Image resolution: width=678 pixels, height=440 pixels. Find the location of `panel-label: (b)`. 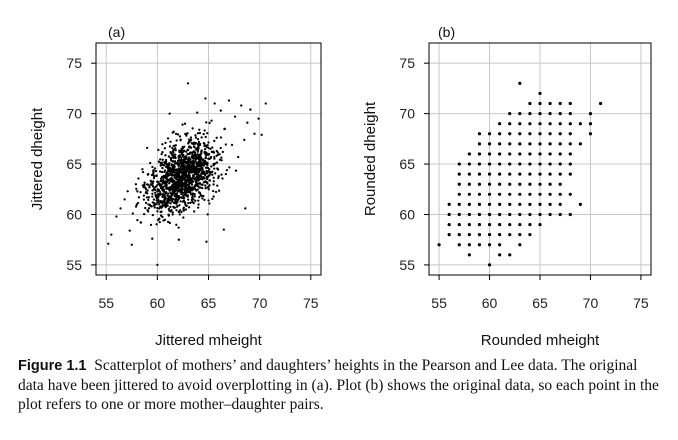

panel-label: (b) is located at coordinates (446, 32).